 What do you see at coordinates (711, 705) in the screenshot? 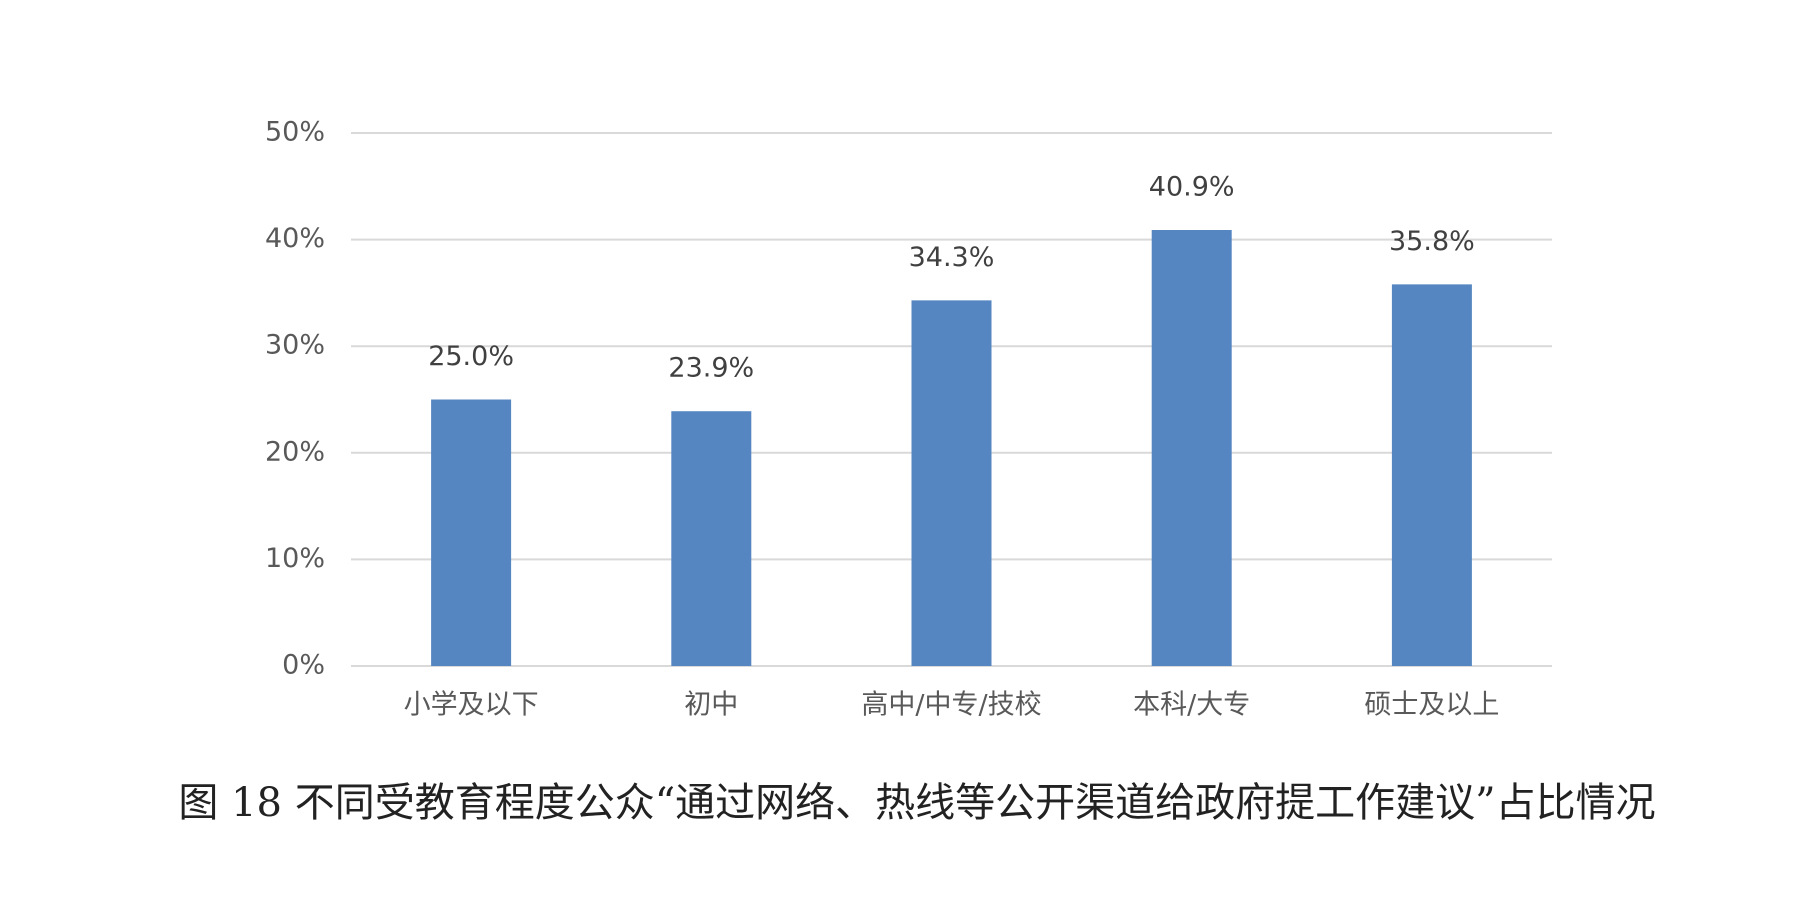
I see `x-tick-label: 初中` at bounding box center [711, 705].